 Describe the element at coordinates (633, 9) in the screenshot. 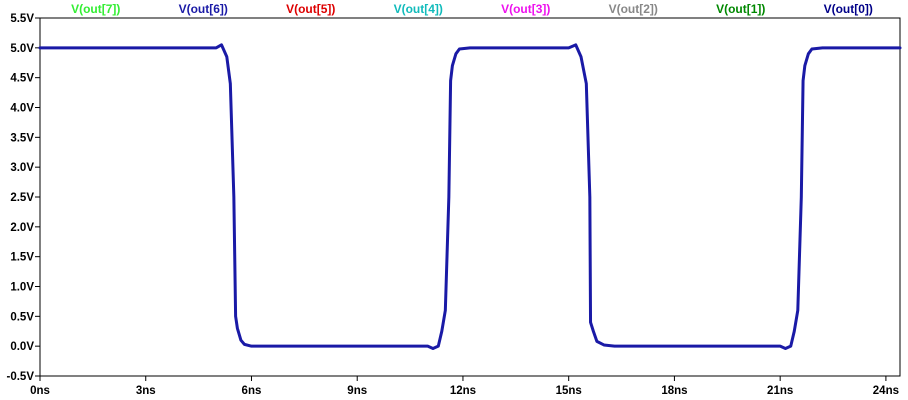

I see `legend-entry: V(out[2])` at that location.